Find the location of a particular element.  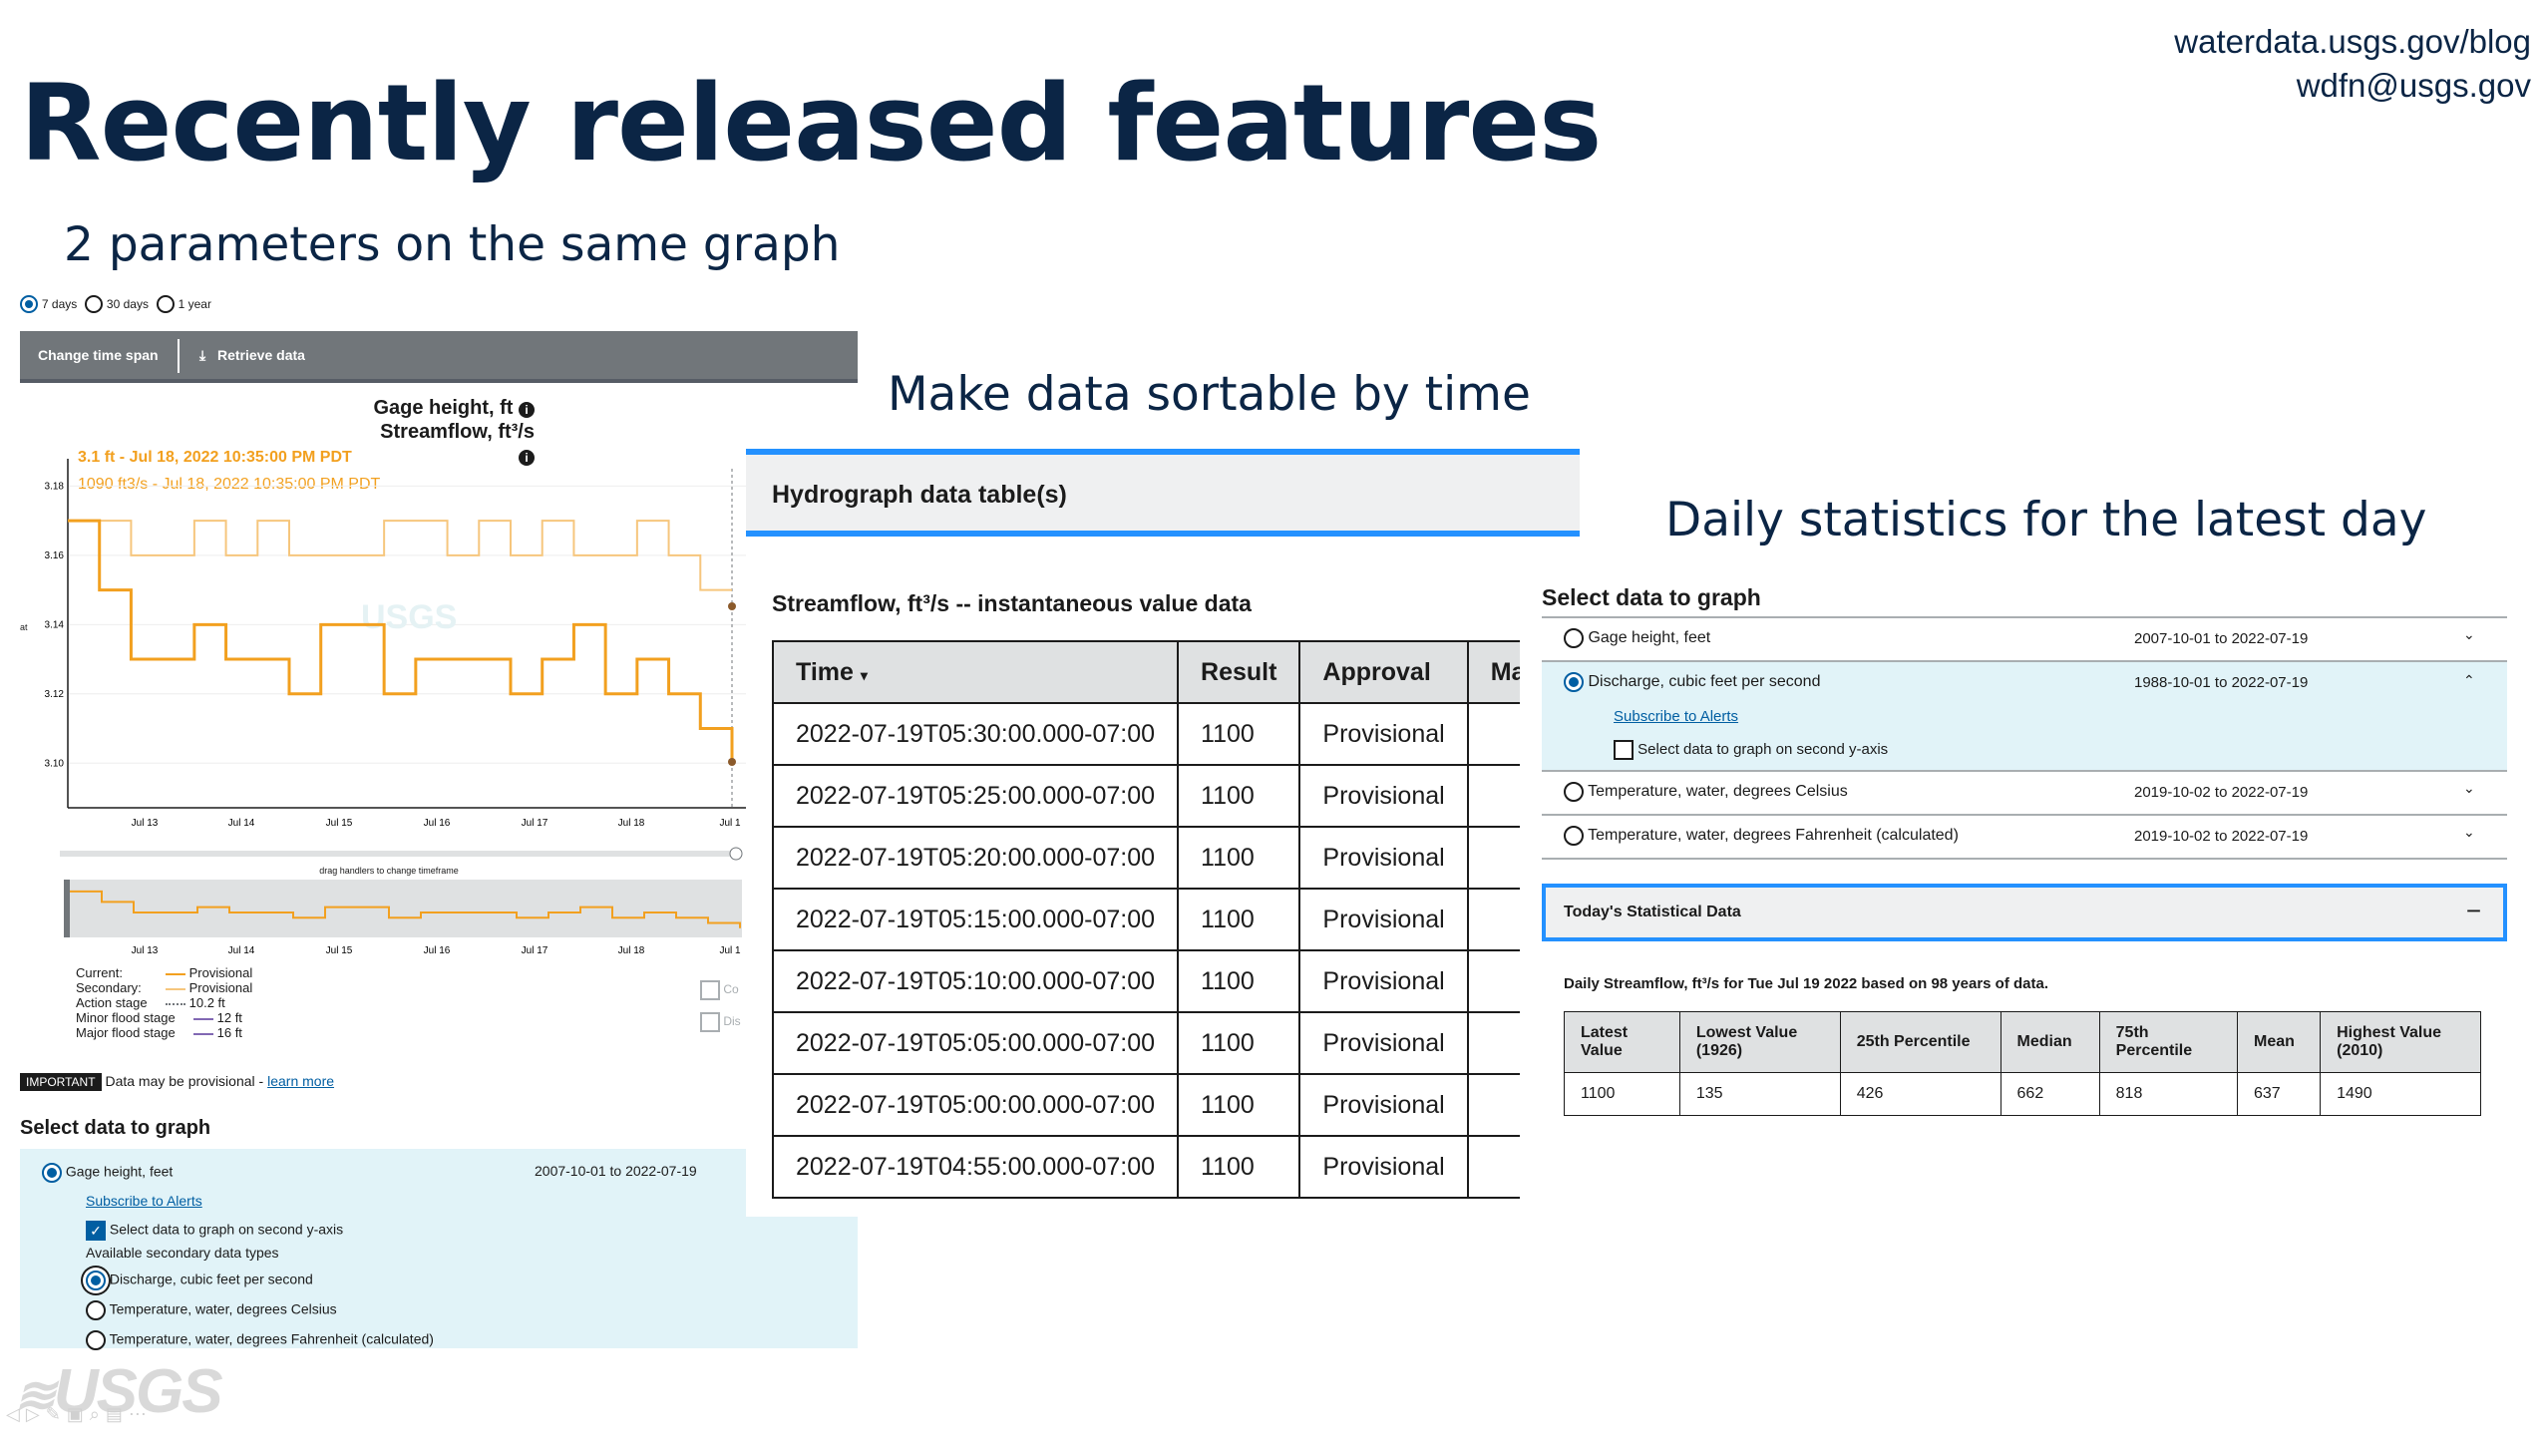

pen-icon: ✎ is located at coordinates (56, 1414).